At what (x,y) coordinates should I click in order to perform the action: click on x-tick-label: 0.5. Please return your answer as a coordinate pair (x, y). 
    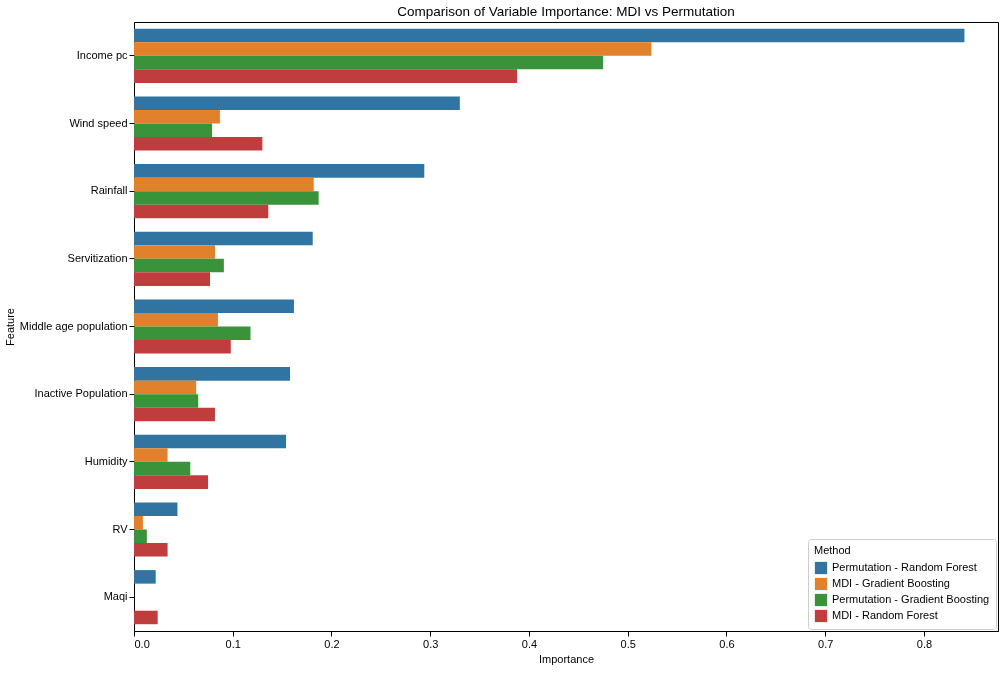
    Looking at the image, I should click on (628, 643).